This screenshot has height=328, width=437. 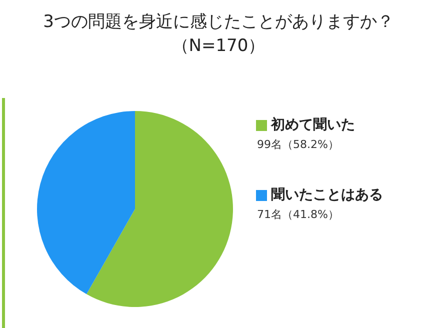 I want to click on pie-slice, so click(x=86, y=202).